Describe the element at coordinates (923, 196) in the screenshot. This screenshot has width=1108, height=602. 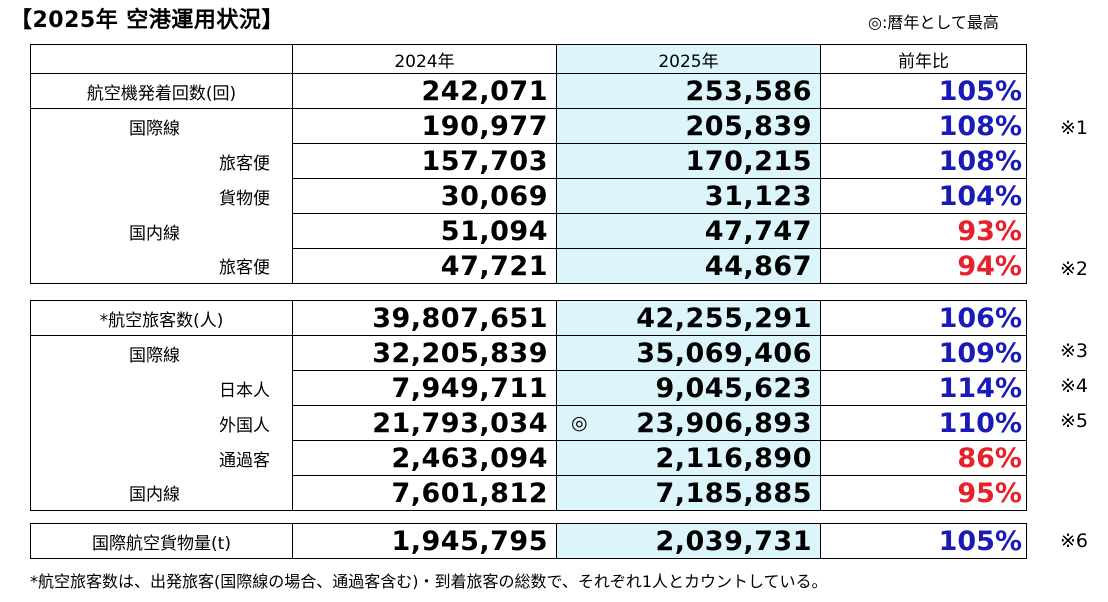
I see `ratio-value: 104%` at that location.